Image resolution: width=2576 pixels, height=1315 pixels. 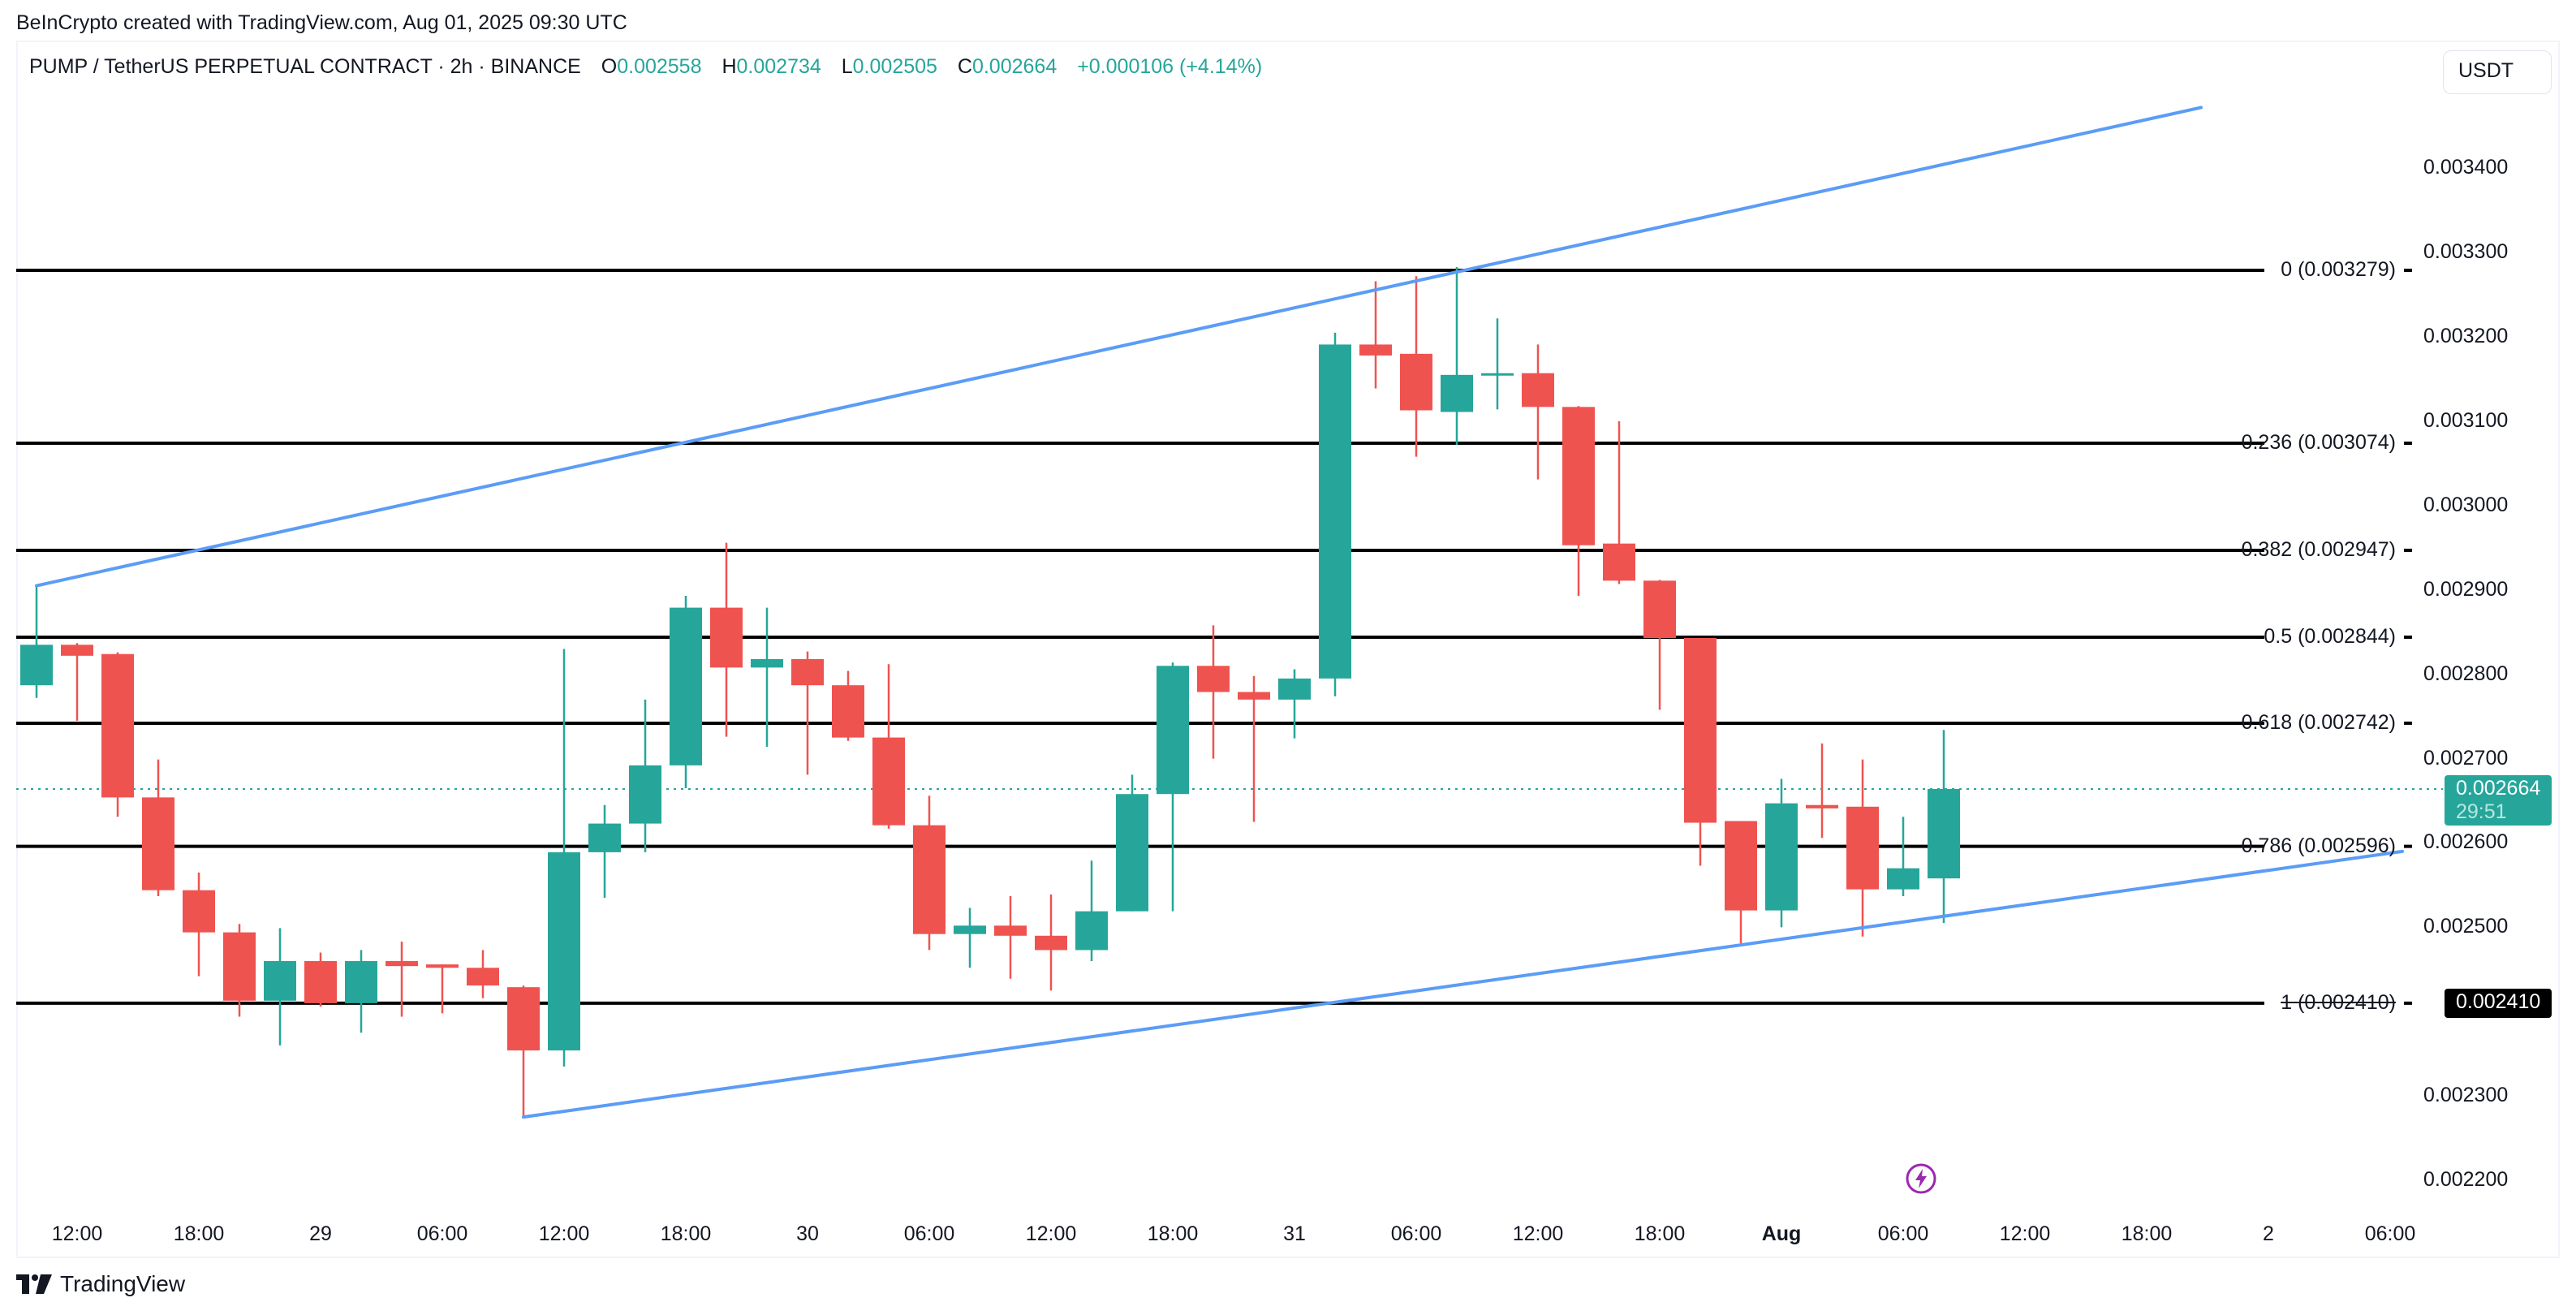 I want to click on fib-level-label: 0.5 (0.002844), so click(x=2330, y=636).